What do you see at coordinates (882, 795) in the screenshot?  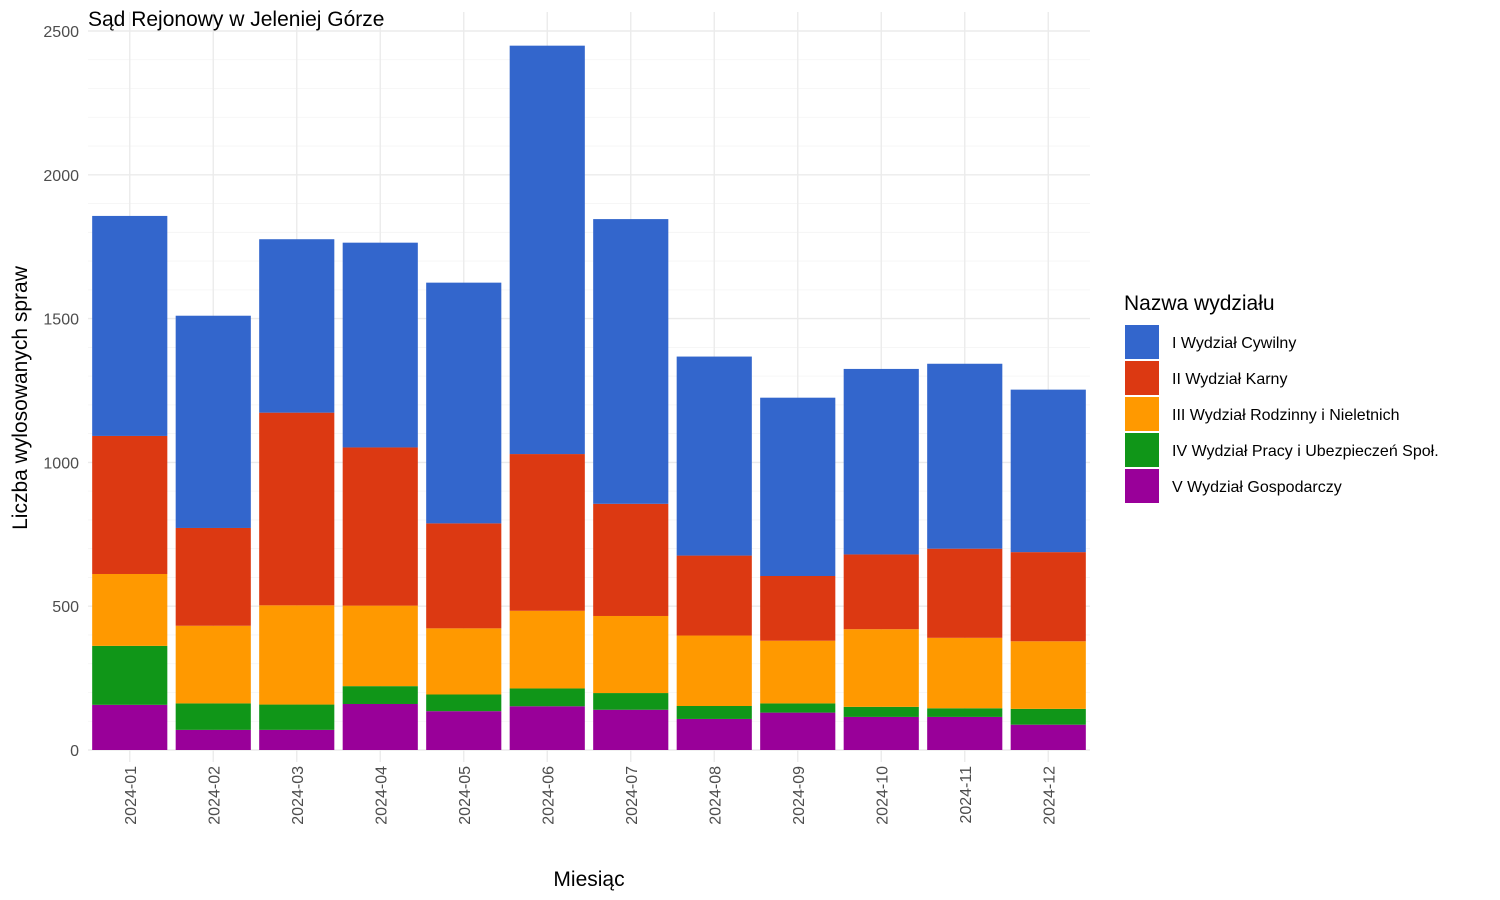 I see `x-tick-label: 2024-10` at bounding box center [882, 795].